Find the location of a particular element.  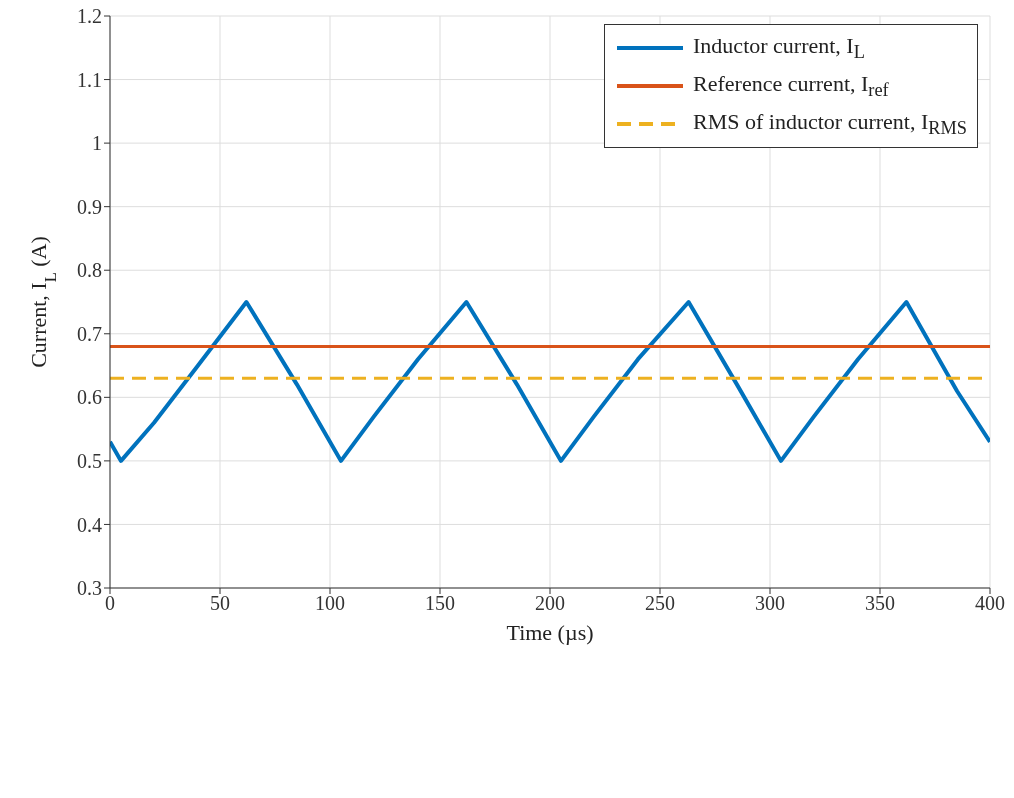

y-tick-label: 0.8 is located at coordinates (89, 270).